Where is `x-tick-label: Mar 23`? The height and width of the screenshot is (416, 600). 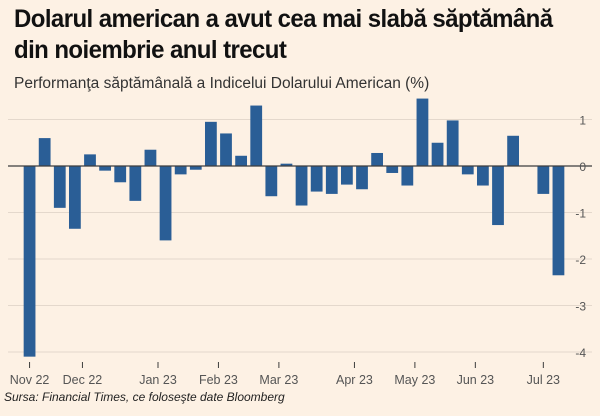
x-tick-label: Mar 23 is located at coordinates (278, 380).